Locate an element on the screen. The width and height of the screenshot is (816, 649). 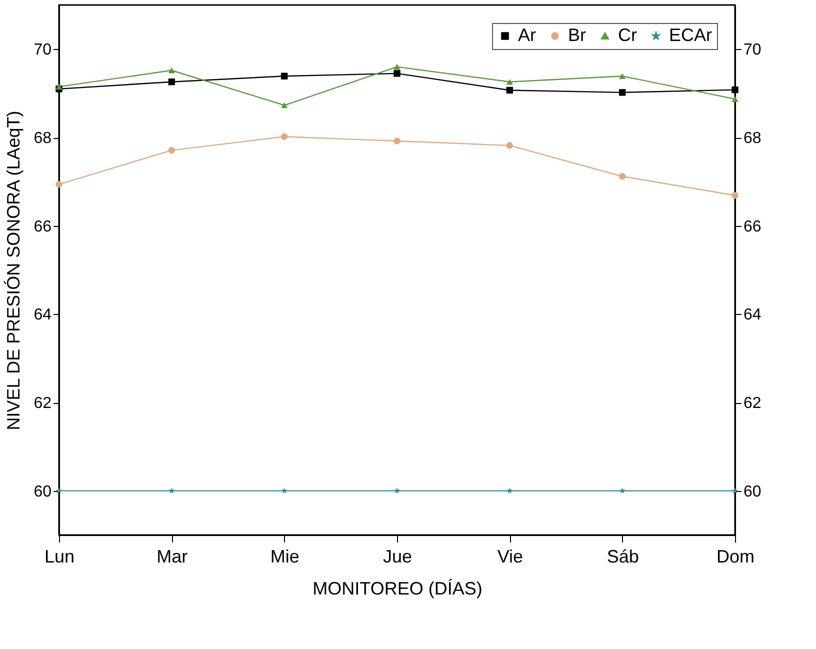
legend-label: Ar is located at coordinates (527, 35).